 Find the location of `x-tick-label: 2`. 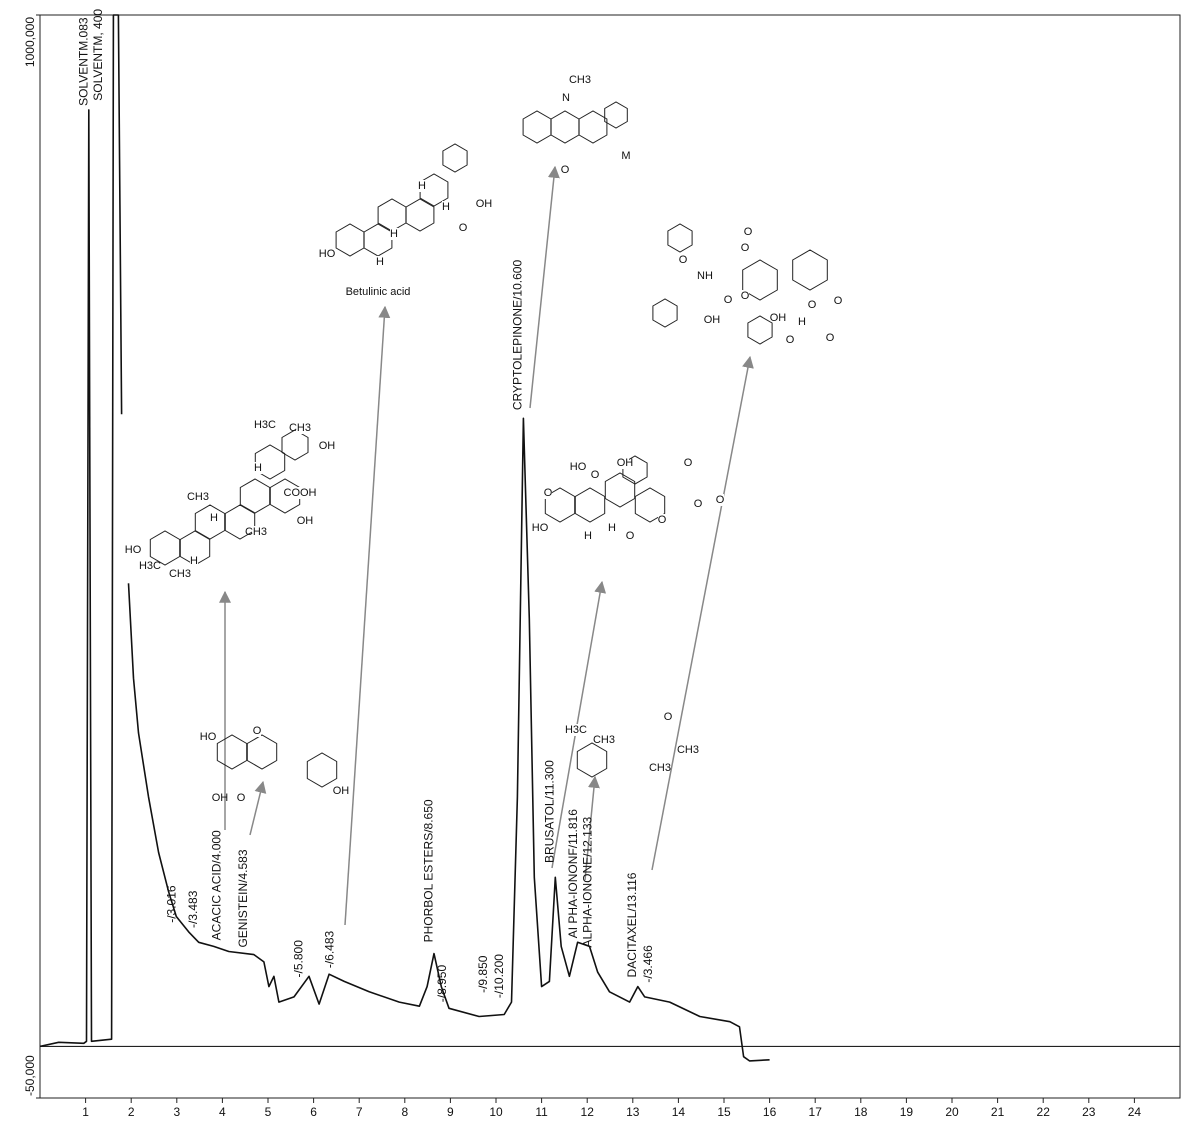

x-tick-label: 2 is located at coordinates (131, 1112).